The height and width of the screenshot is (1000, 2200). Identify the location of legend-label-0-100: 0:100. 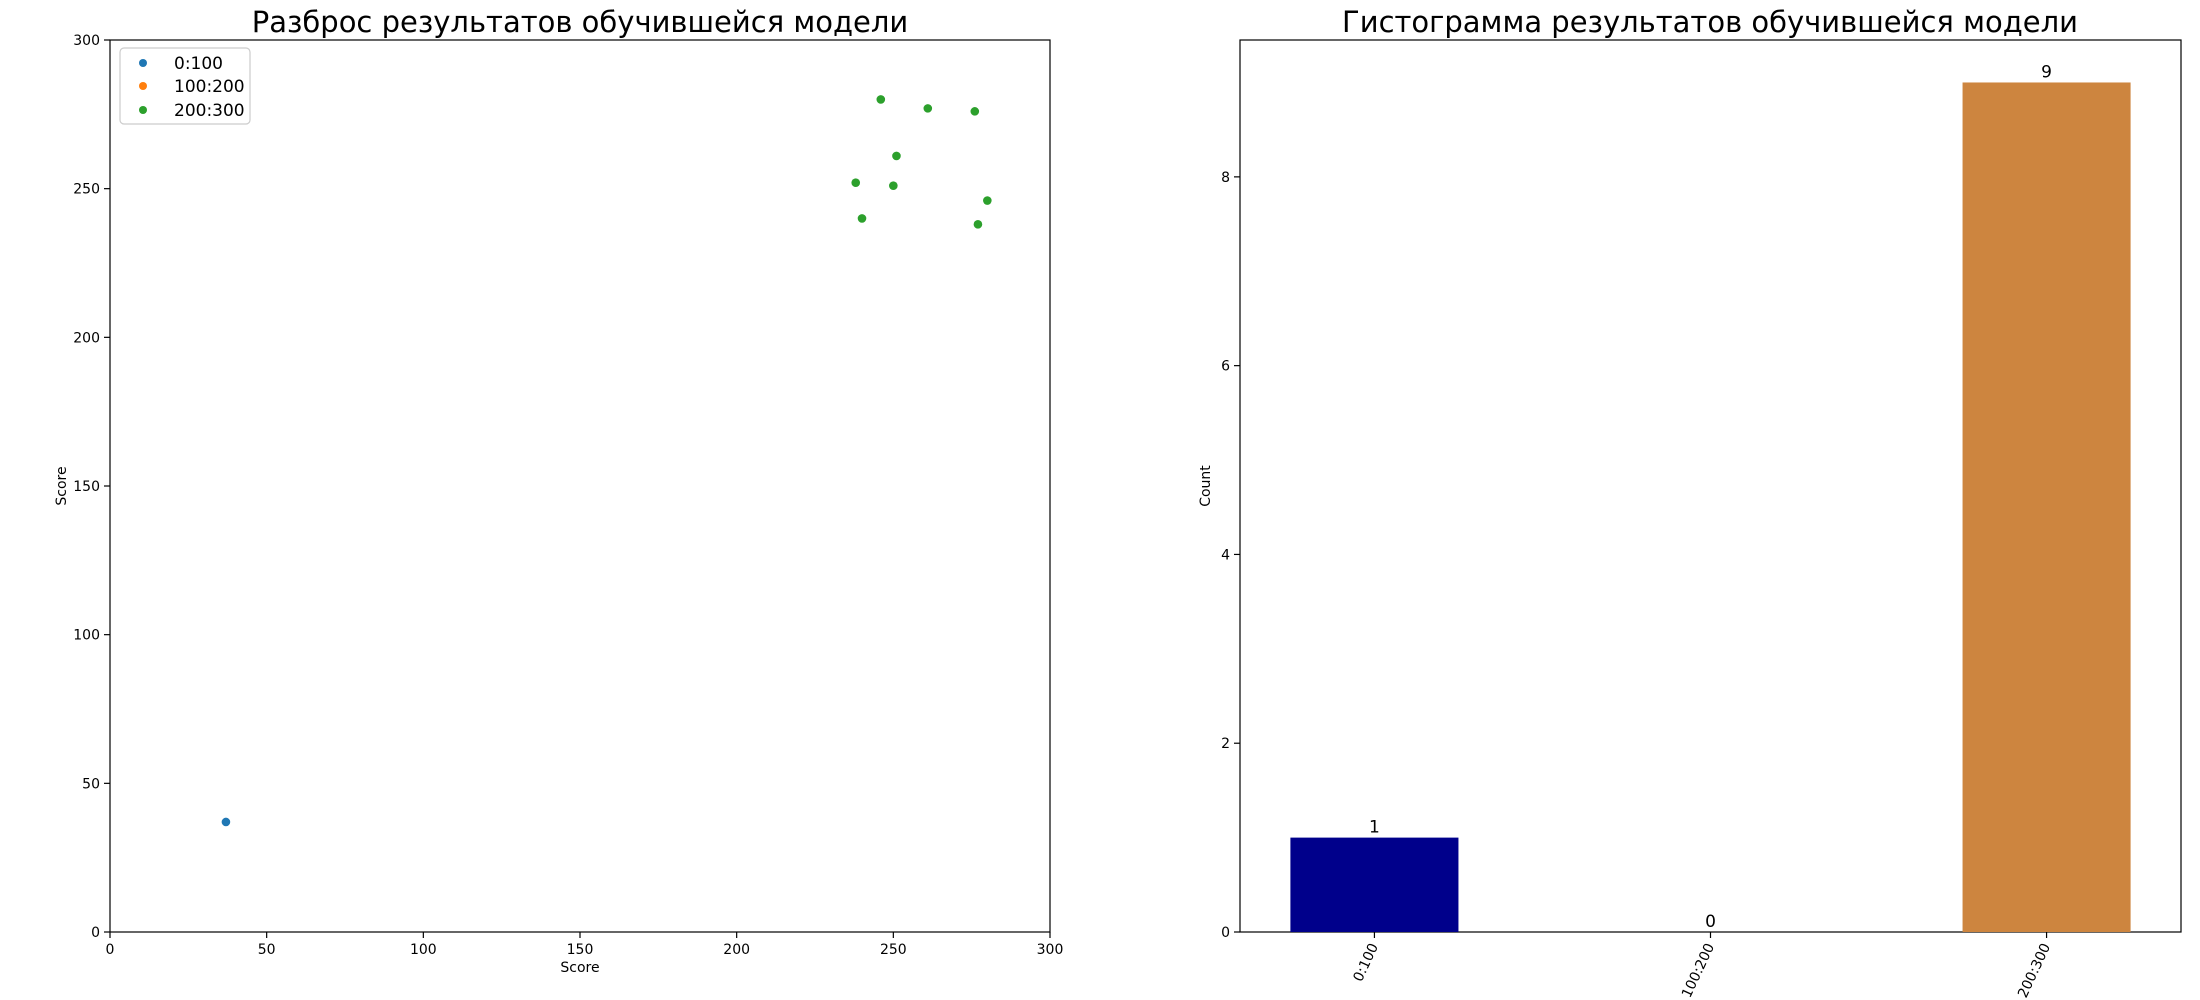
(198, 64).